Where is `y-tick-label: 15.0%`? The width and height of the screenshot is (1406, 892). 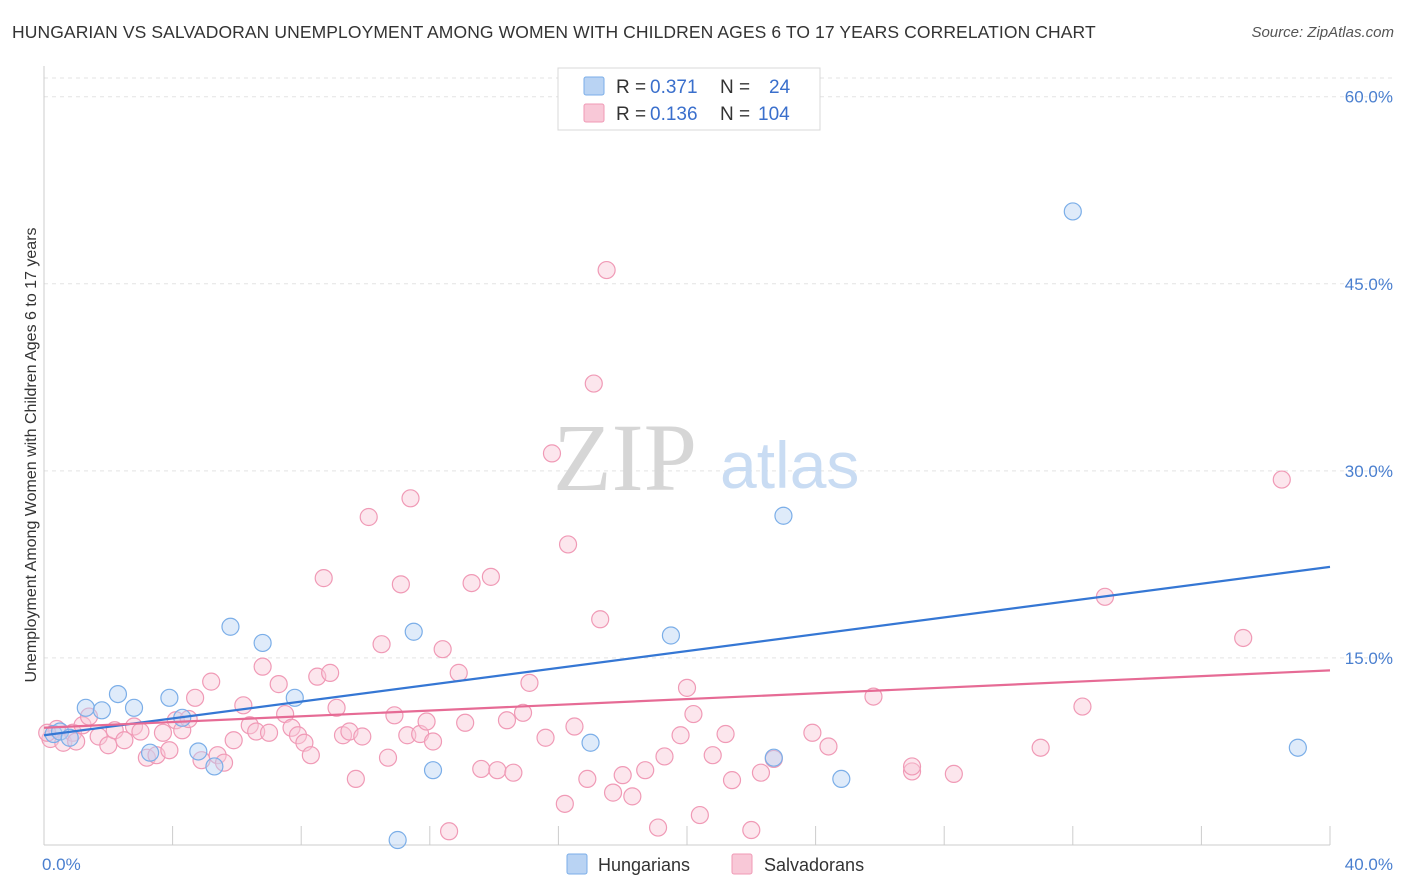 y-tick-label: 15.0% is located at coordinates (1369, 658).